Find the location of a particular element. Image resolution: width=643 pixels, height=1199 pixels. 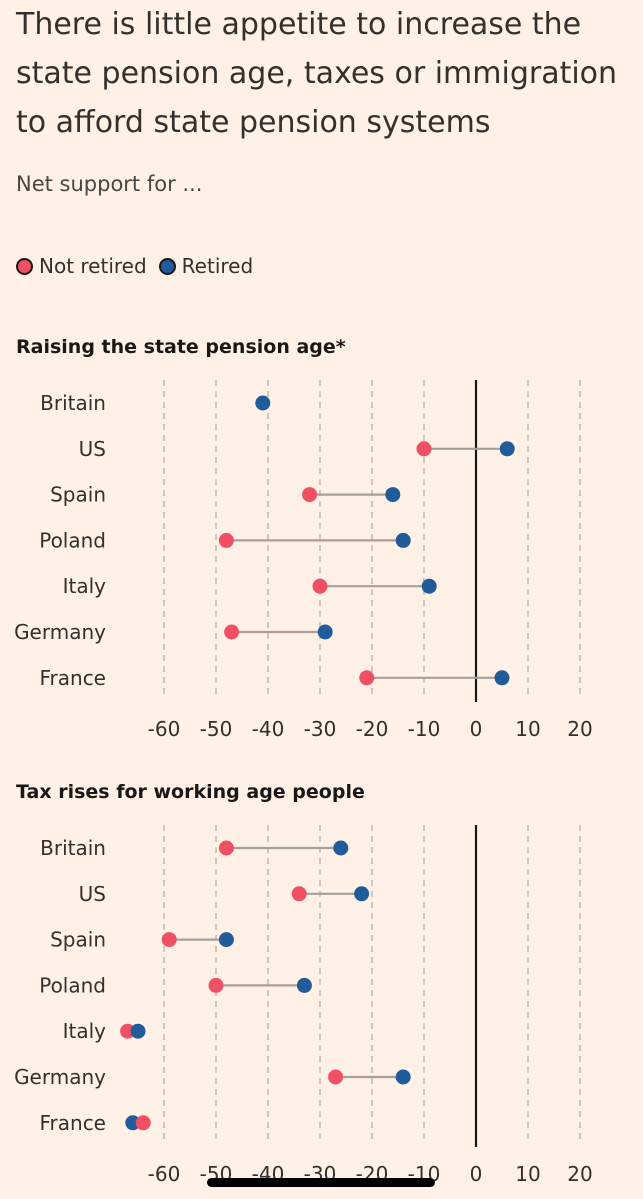

x-tick-label: -20 is located at coordinates (372, 729).